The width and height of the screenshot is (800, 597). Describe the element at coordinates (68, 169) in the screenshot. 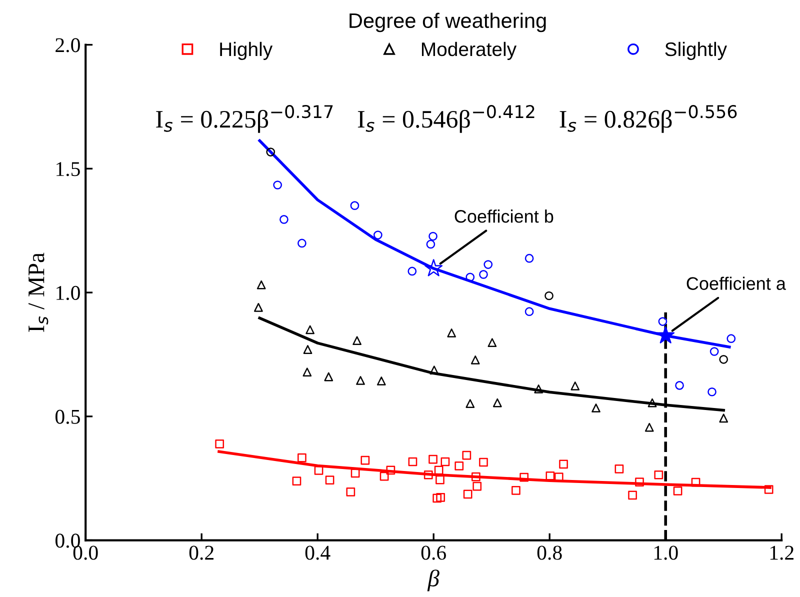

I see `y-tick-label: 1.5` at that location.